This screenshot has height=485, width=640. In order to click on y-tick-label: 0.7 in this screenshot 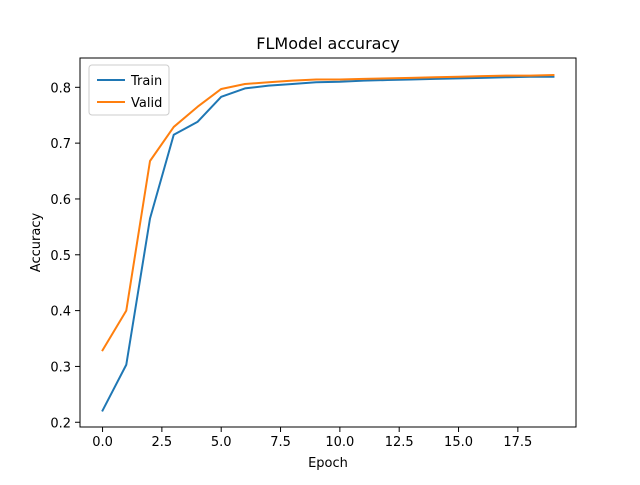, I will do `click(60, 144)`.